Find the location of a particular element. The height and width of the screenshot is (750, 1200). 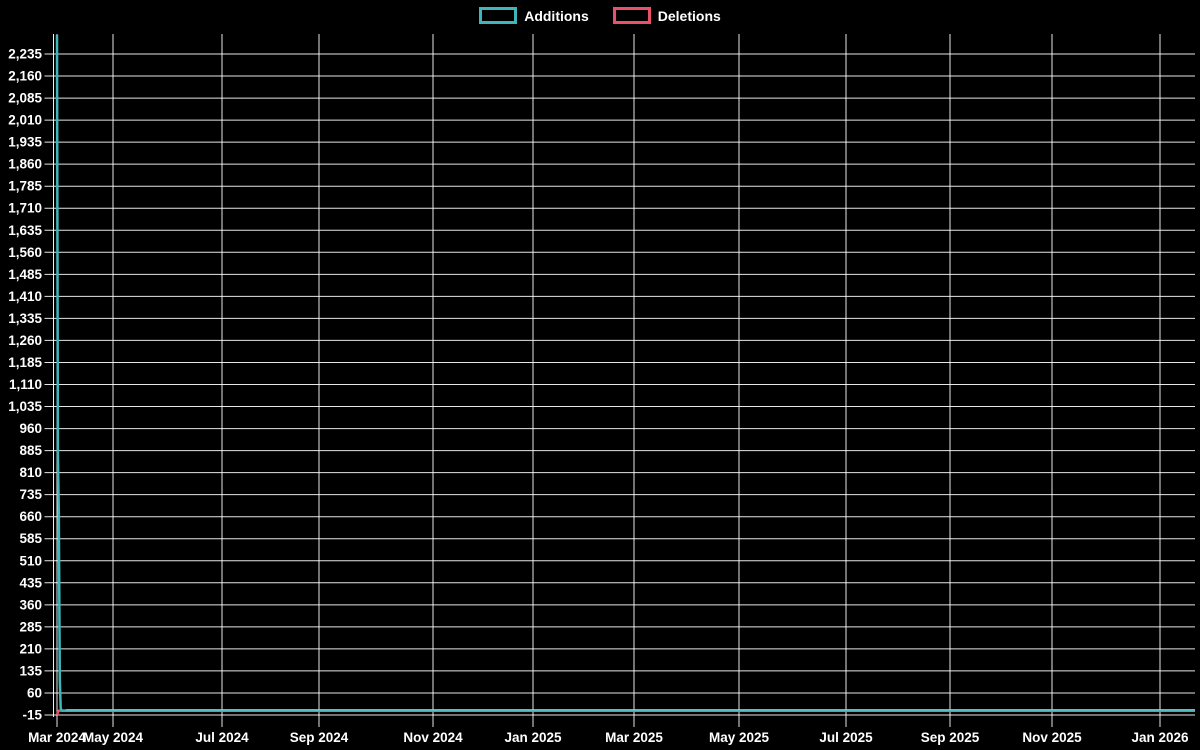

x-tick-label: Sep 2024 is located at coordinates (319, 737).